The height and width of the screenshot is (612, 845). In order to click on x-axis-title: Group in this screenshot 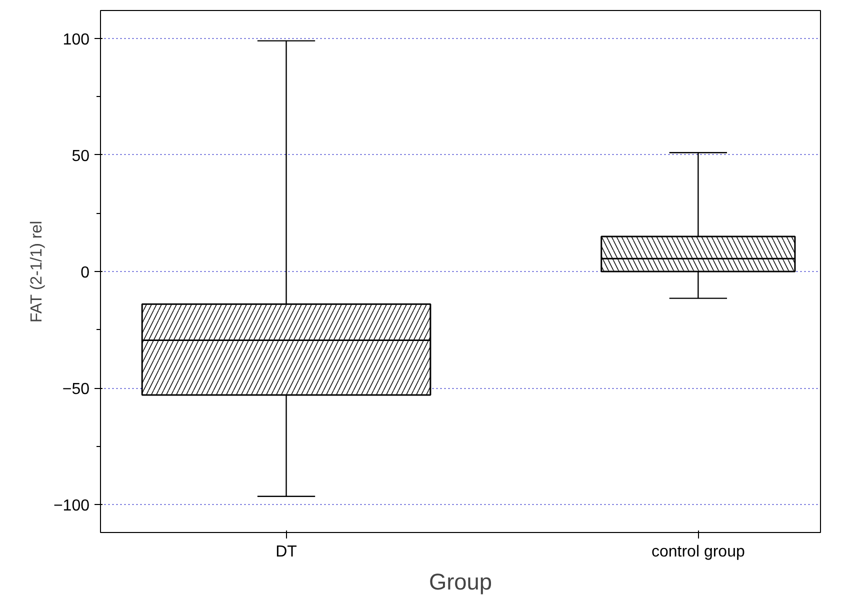, I will do `click(460, 581)`.